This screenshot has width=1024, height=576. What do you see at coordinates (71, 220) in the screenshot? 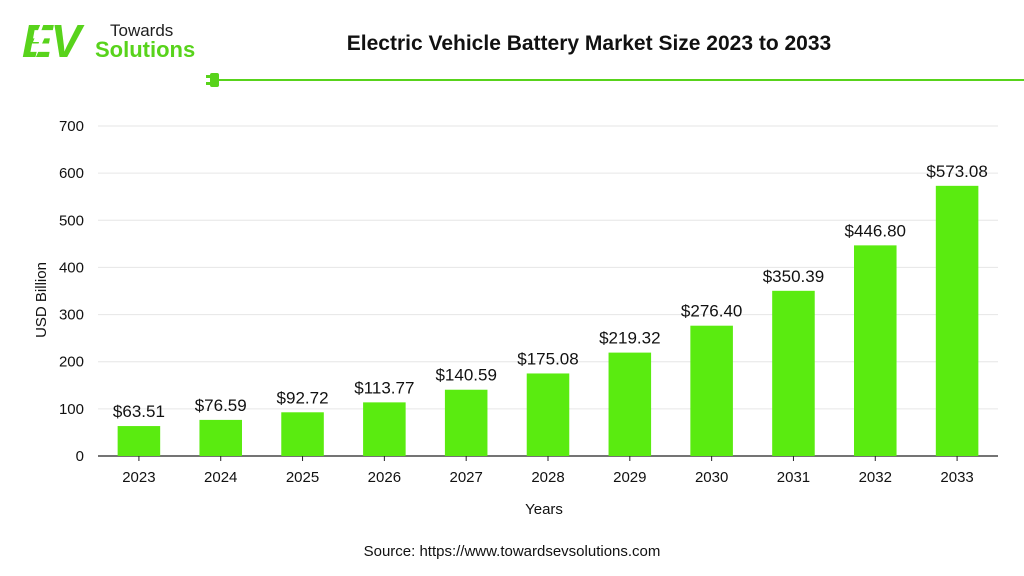
I see `y-tick-label: 500` at bounding box center [71, 220].